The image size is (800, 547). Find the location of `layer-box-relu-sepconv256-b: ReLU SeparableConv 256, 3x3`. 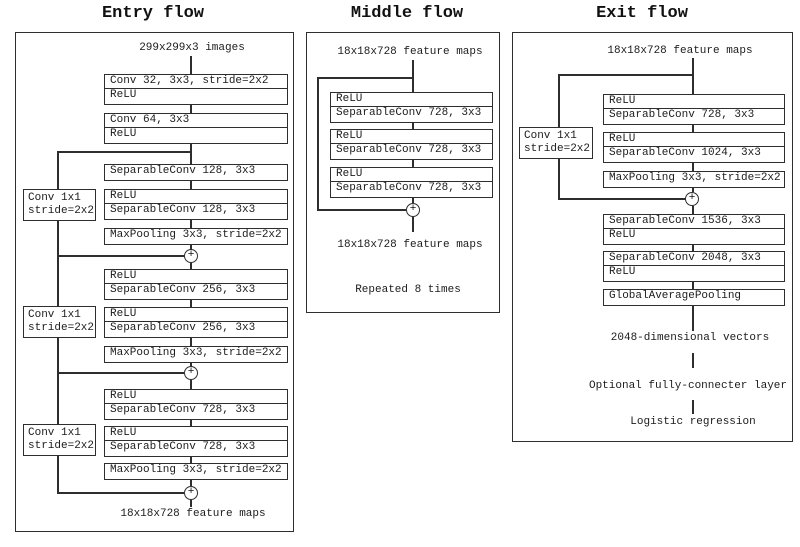

layer-box-relu-sepconv256-b: ReLU SeparableConv 256, 3x3 is located at coordinates (196, 322).